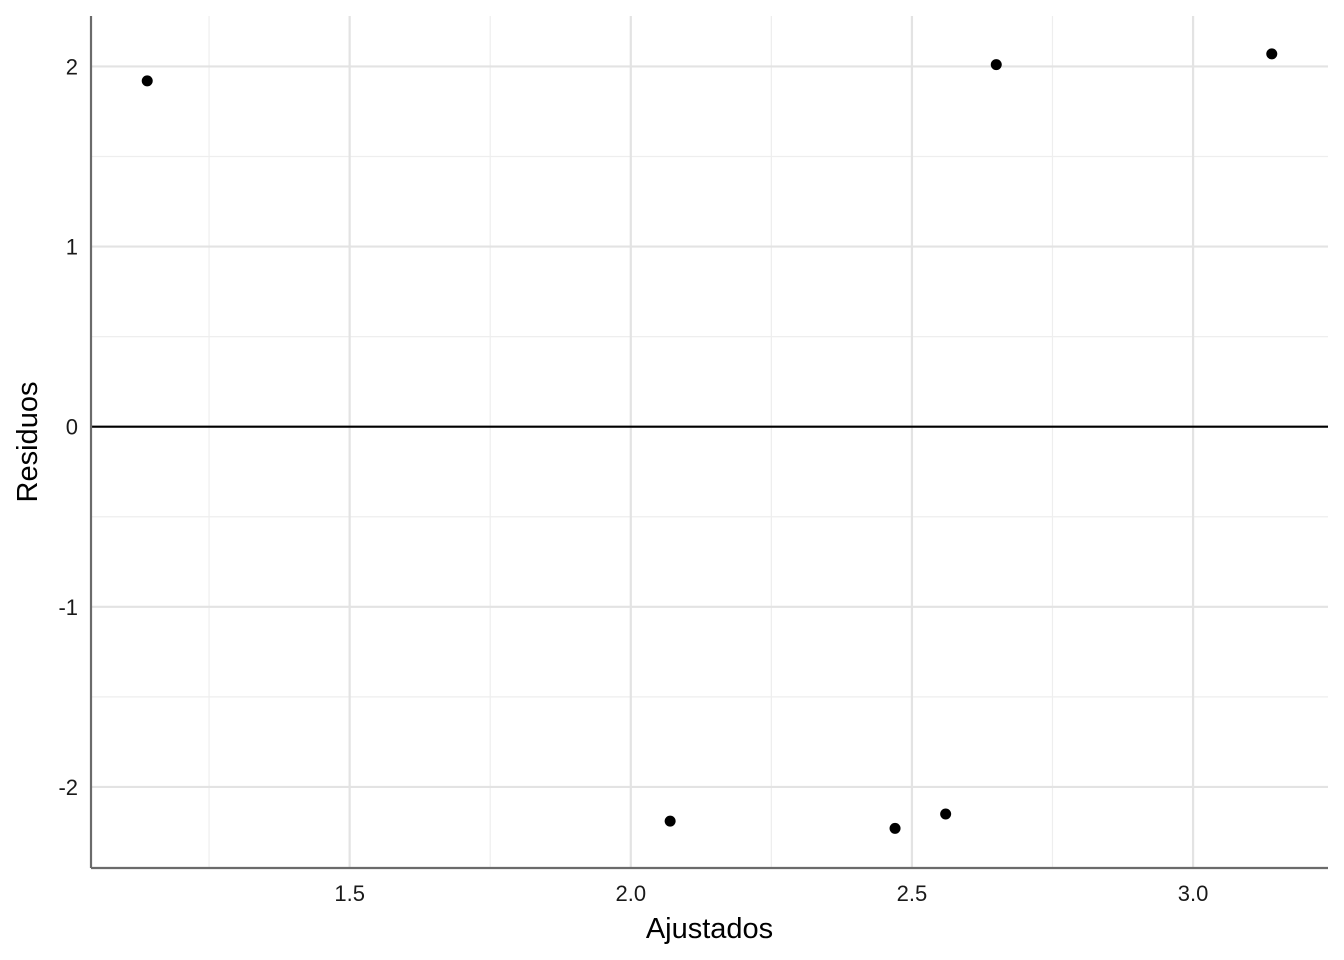  I want to click on y-axis-title: Residuos, so click(28, 442).